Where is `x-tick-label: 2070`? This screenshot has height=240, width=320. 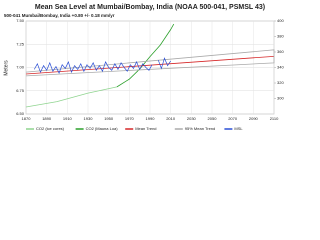 x-tick-label: 2070 is located at coordinates (233, 118).